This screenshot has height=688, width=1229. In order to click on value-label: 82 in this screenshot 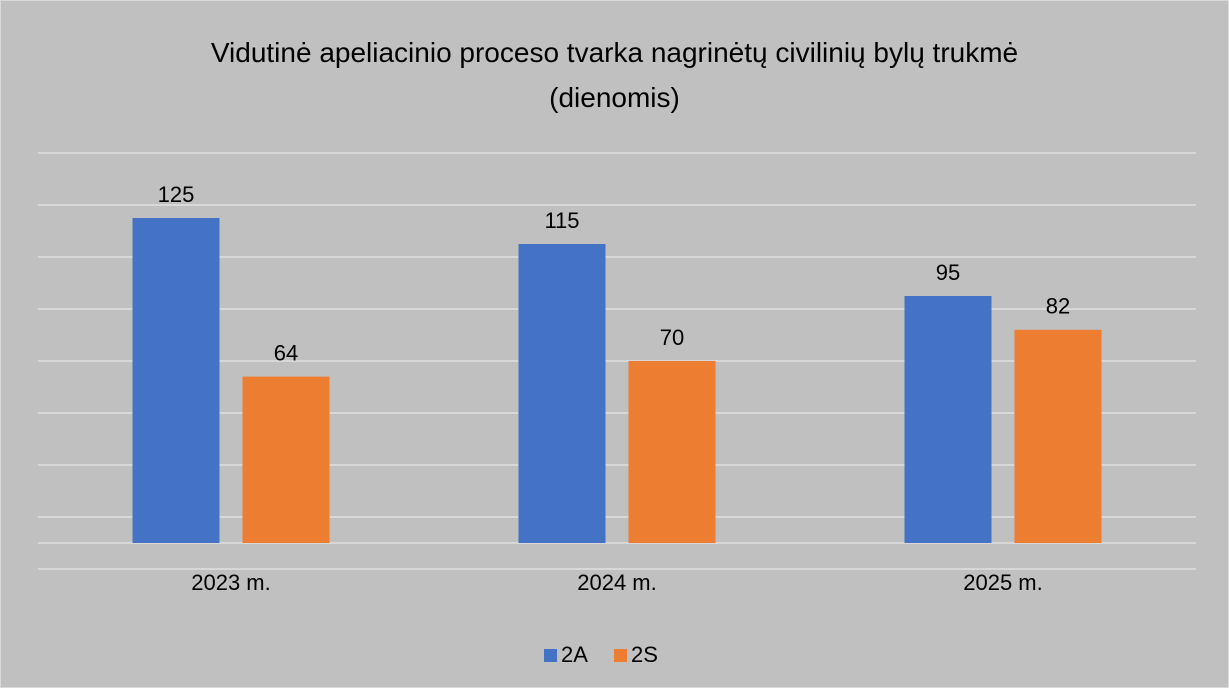, I will do `click(1058, 306)`.